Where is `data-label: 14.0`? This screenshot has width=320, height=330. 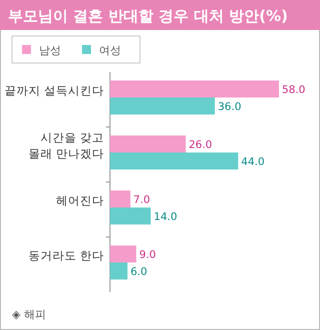 data-label: 14.0 is located at coordinates (166, 217).